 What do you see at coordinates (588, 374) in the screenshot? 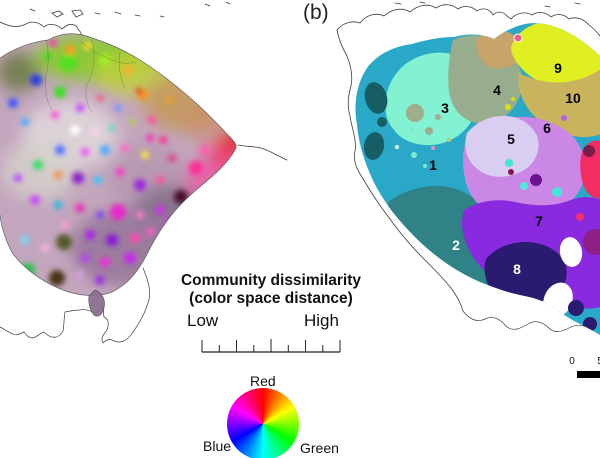
I see `scale-bar-rect` at bounding box center [588, 374].